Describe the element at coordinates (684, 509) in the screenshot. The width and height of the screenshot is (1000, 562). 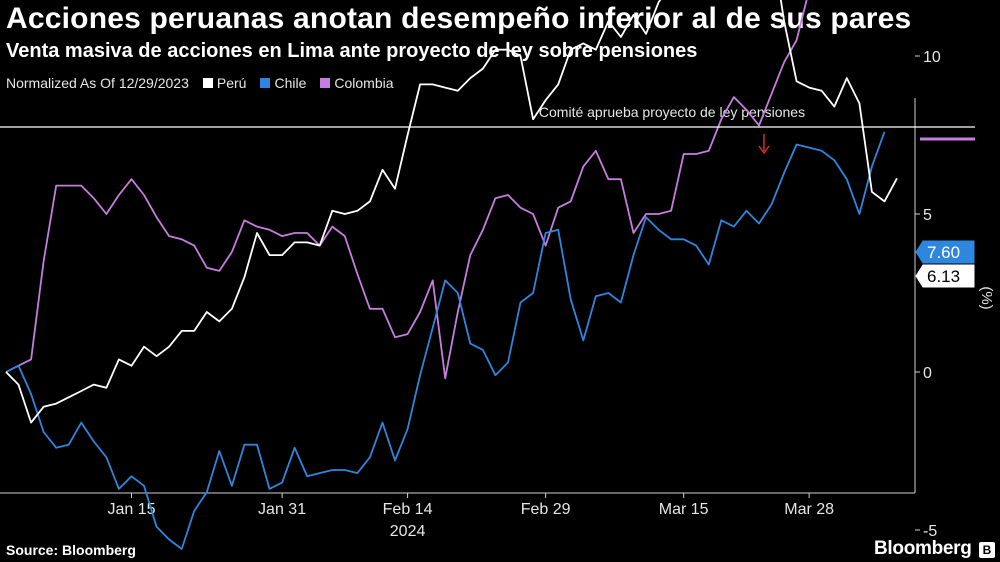
I see `x-tick-label: Mar 15` at that location.